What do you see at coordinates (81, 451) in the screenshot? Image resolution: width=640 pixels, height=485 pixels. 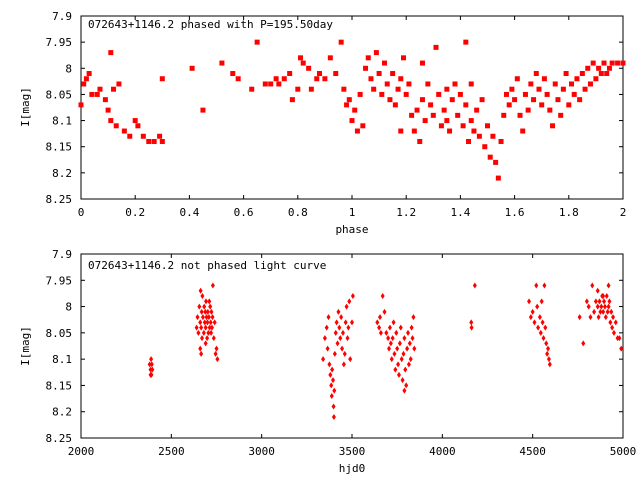 I see `unphased-xtick-label: 2000` at bounding box center [81, 451].